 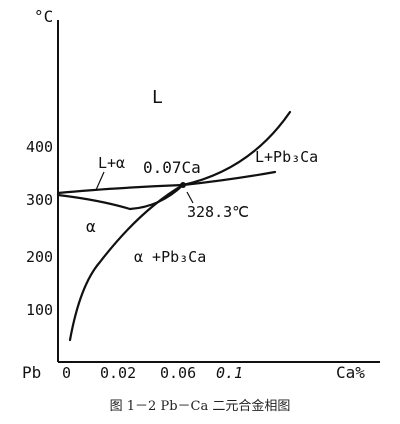 What do you see at coordinates (218, 212) in the screenshot?
I see `peritectic-temp-annotation: 328.3℃` at bounding box center [218, 212].